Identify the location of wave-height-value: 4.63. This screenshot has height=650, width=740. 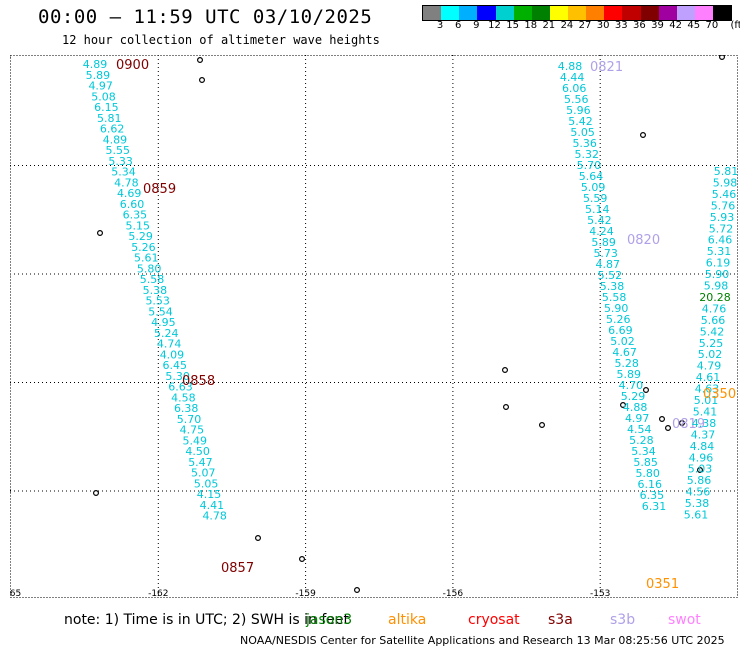
(707, 389).